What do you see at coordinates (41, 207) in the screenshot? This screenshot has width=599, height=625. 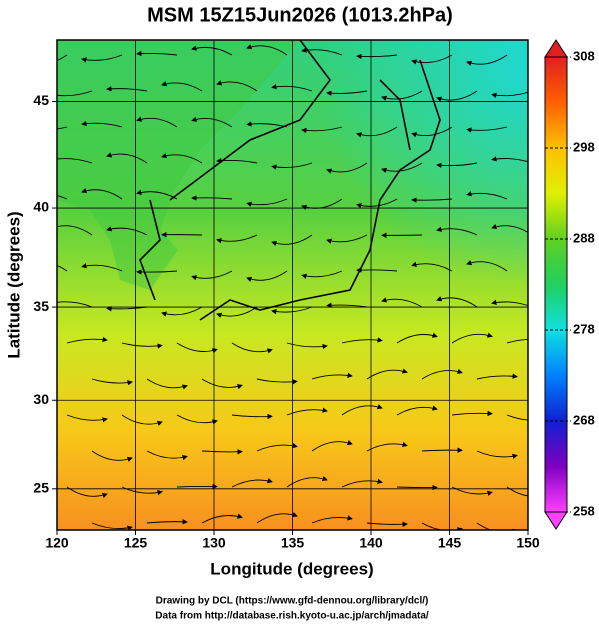 I see `y-tick-label: 40` at bounding box center [41, 207].